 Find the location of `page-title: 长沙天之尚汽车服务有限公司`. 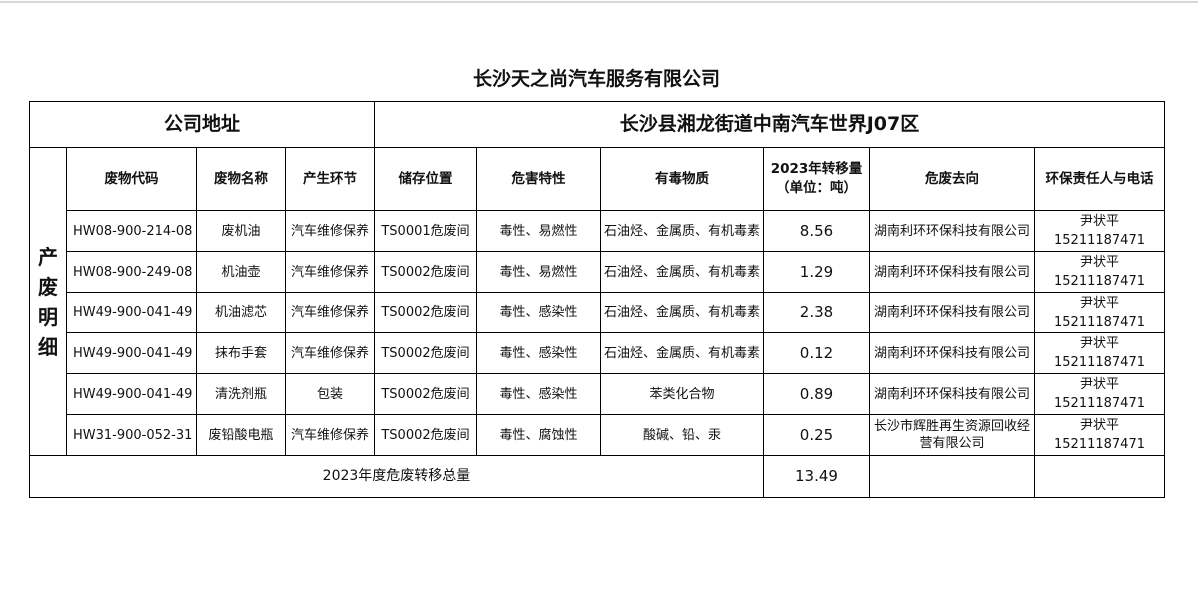

page-title: 长沙天之尚汽车服务有限公司 is located at coordinates (596, 79).